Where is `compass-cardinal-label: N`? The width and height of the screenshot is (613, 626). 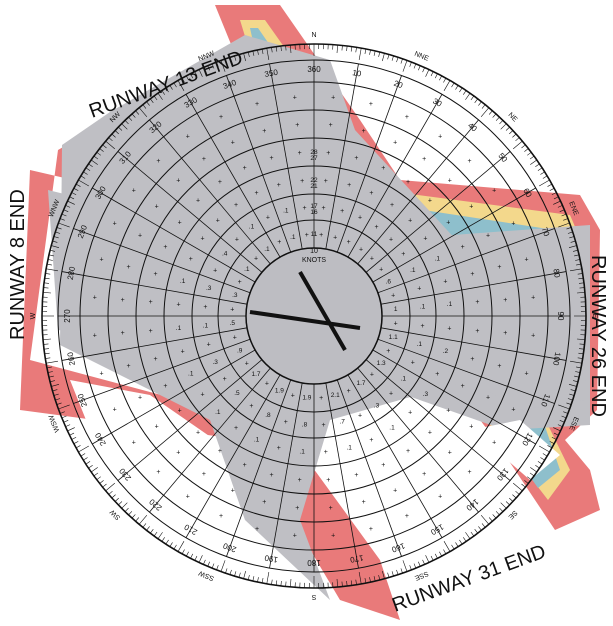 compass-cardinal-label: N is located at coordinates (313, 35).